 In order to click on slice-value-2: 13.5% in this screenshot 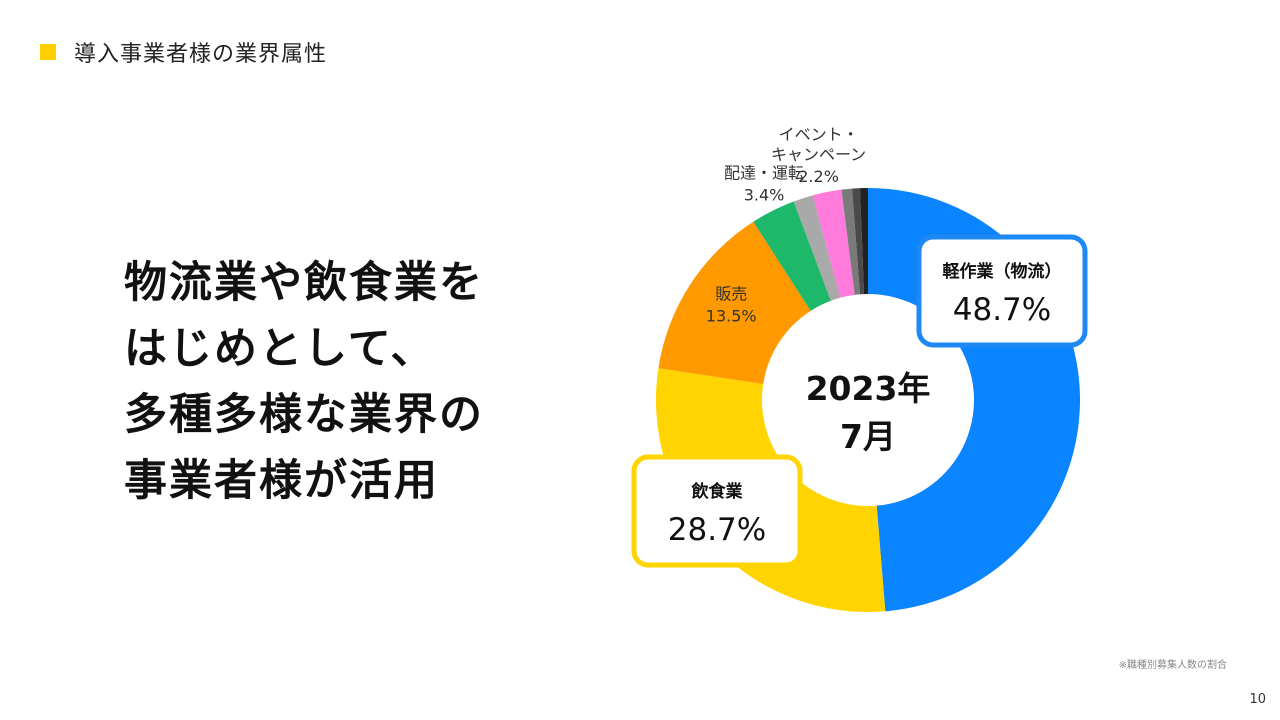, I will do `click(731, 315)`.